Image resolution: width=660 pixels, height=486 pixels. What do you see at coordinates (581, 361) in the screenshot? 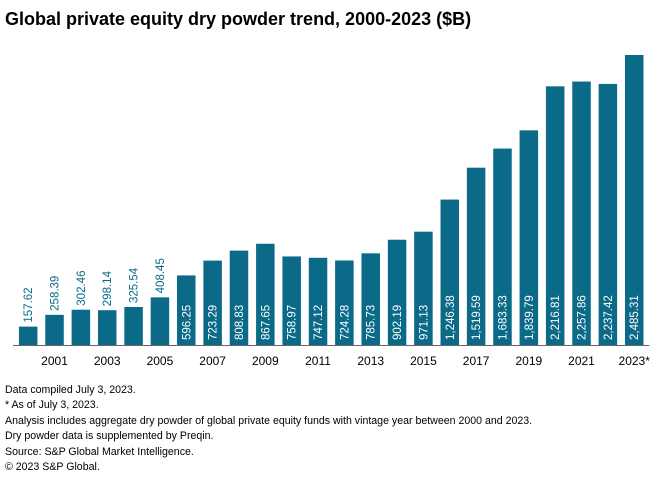
I see `x-tick-label-2021: 2021` at bounding box center [581, 361].